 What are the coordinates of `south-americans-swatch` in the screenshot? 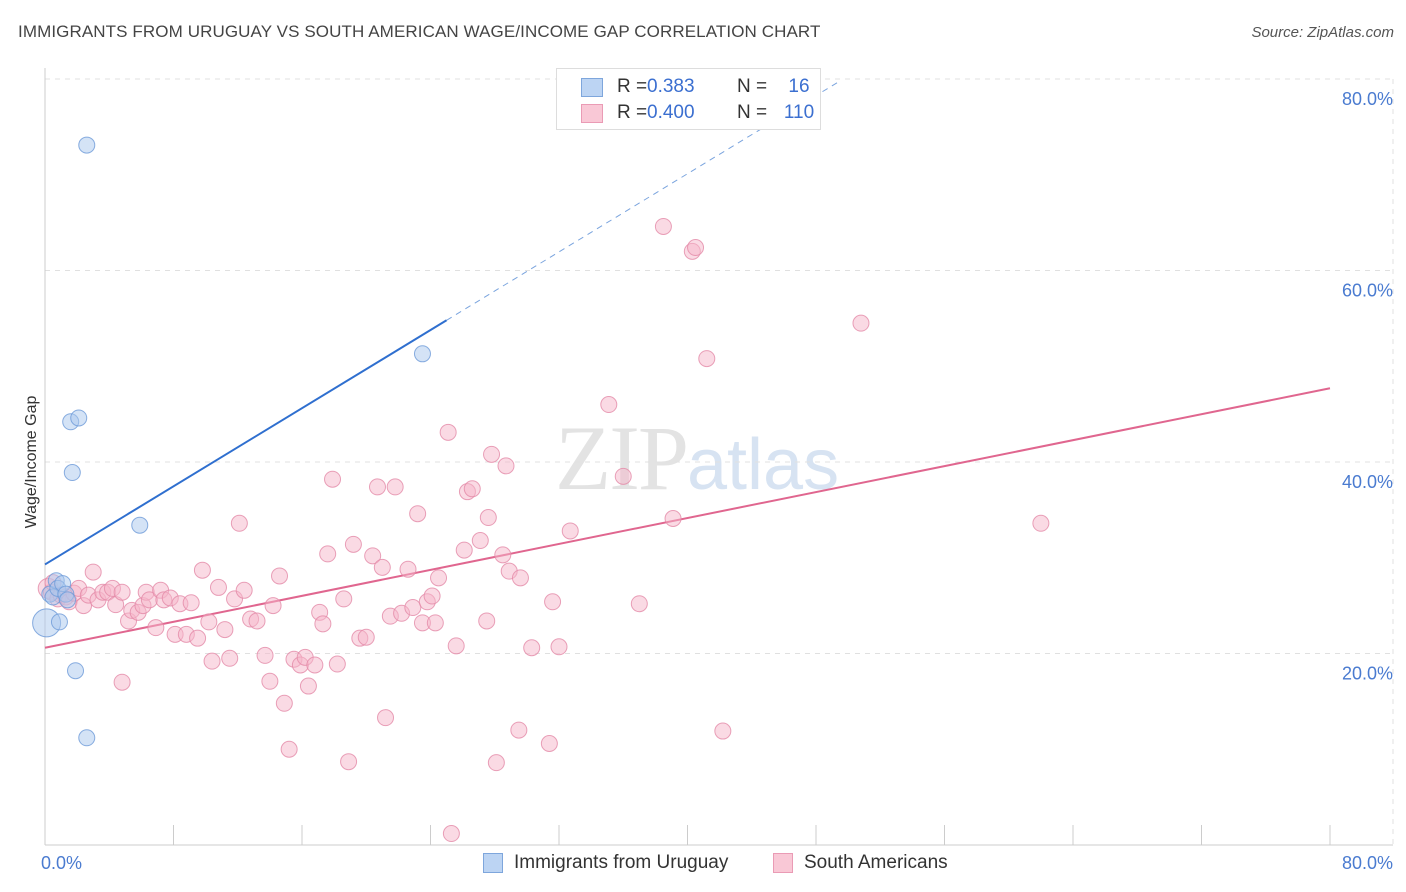 It's located at (592, 113).